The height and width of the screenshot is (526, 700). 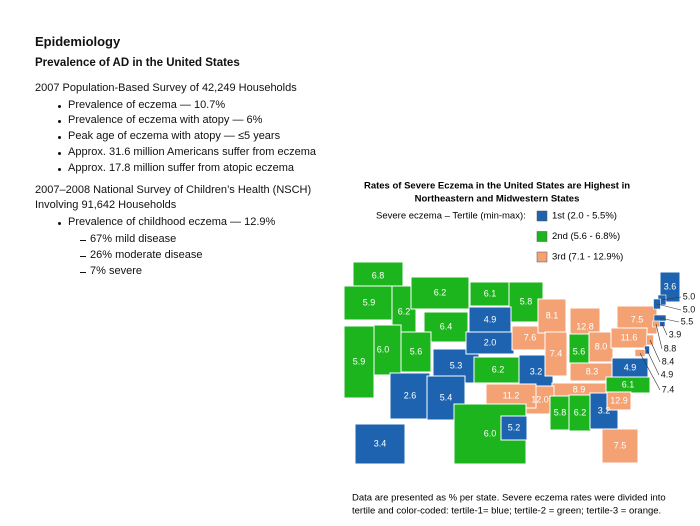 What do you see at coordinates (592, 371) in the screenshot?
I see `state-value: 8.3` at bounding box center [592, 371].